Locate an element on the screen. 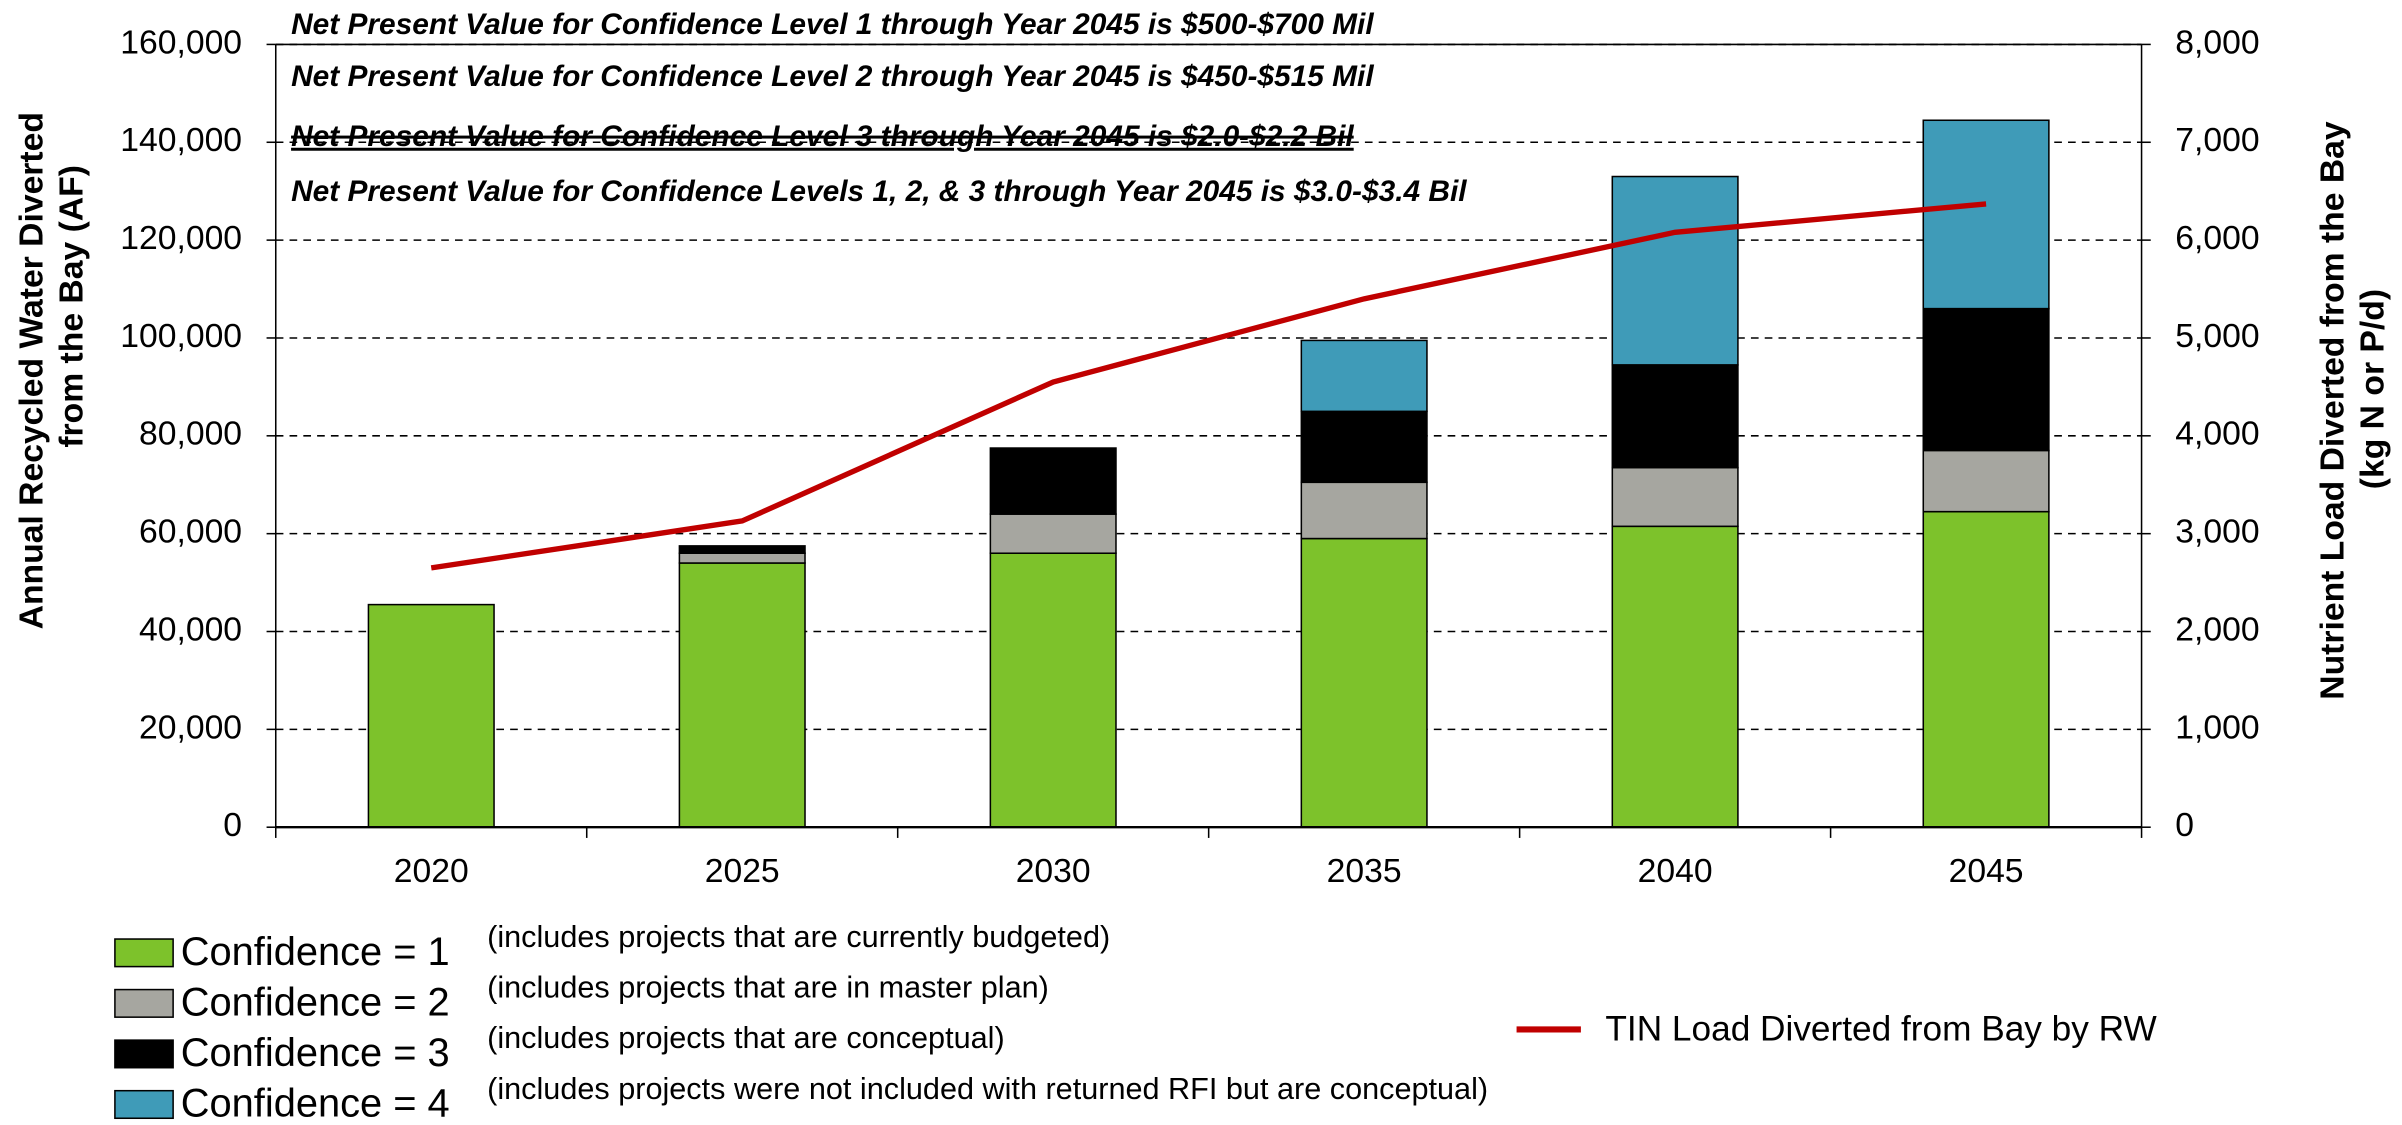 The height and width of the screenshot is (1125, 2402). y2-tick-label: 1,000 is located at coordinates (2217, 727).